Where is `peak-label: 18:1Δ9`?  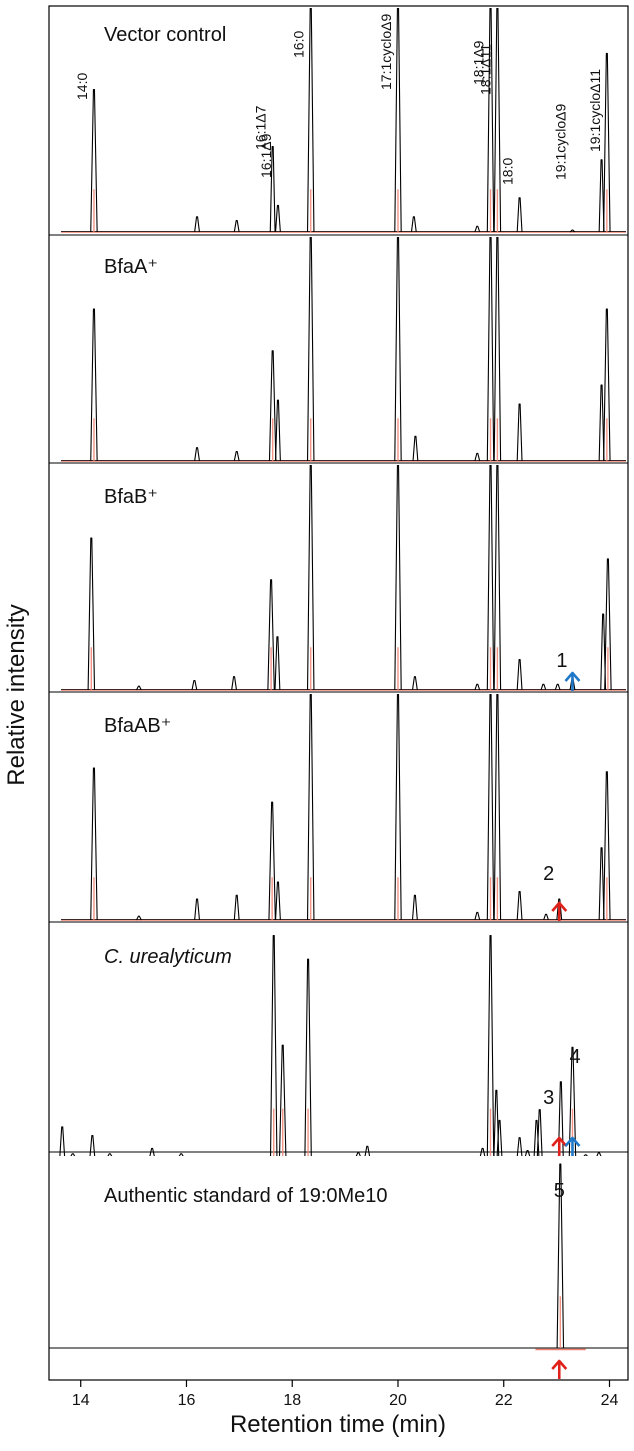
peak-label: 18:1Δ9 is located at coordinates (479, 62).